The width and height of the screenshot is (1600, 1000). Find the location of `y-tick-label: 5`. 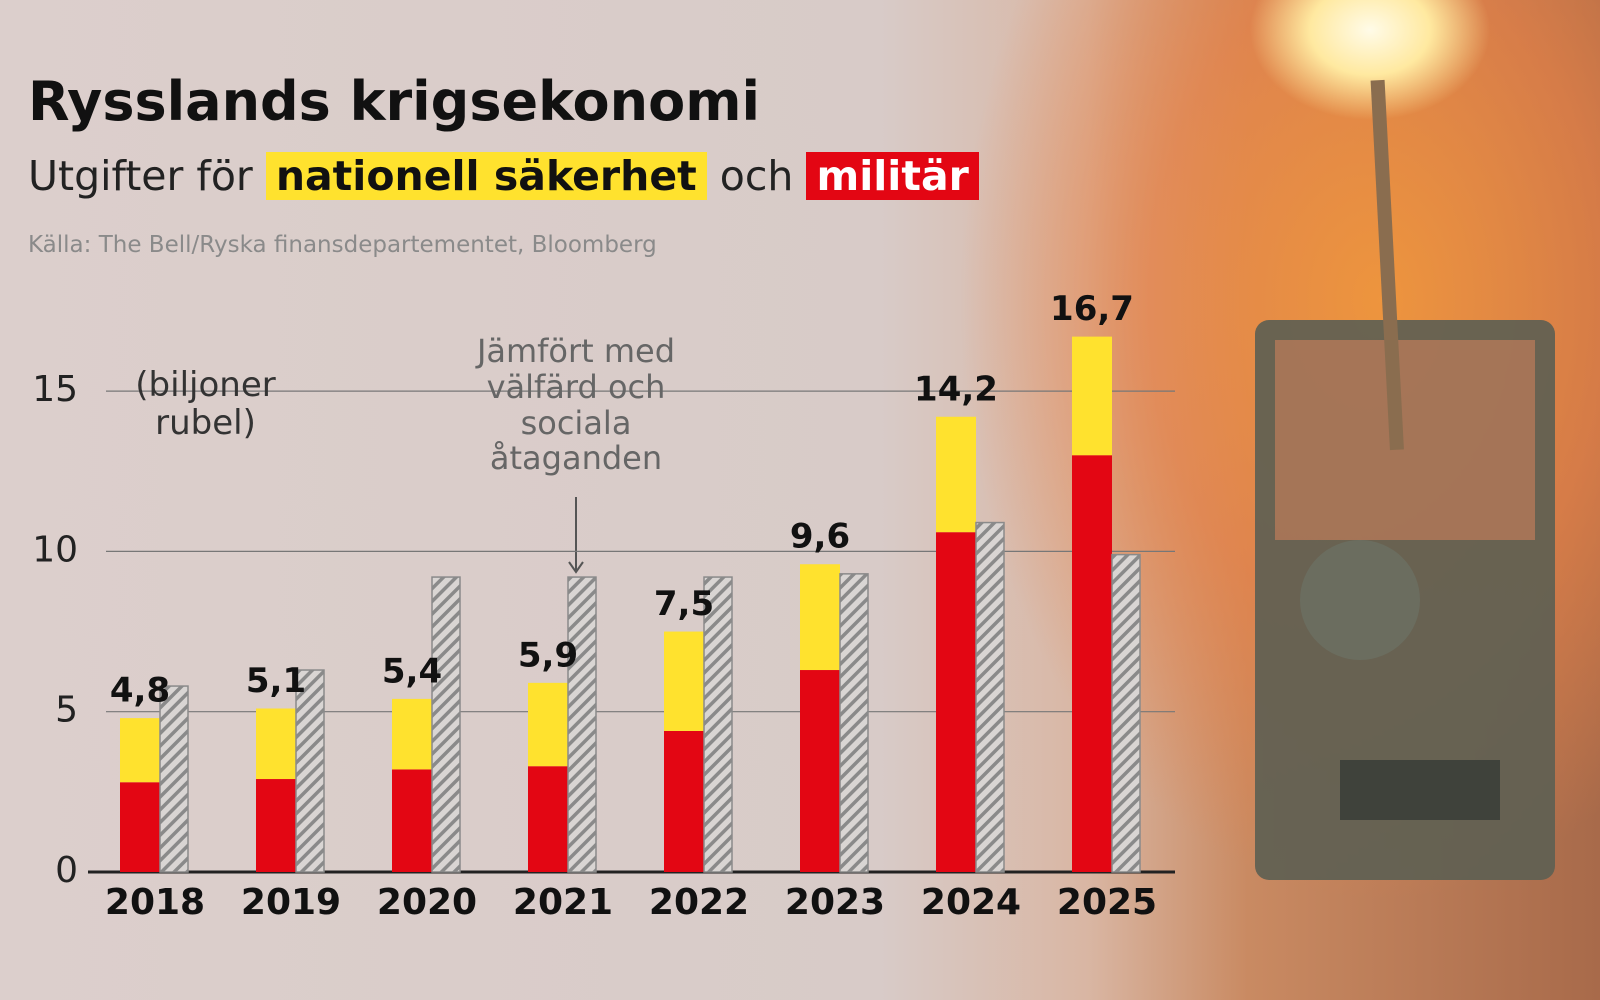

y-tick-label: 5 is located at coordinates (66, 710).